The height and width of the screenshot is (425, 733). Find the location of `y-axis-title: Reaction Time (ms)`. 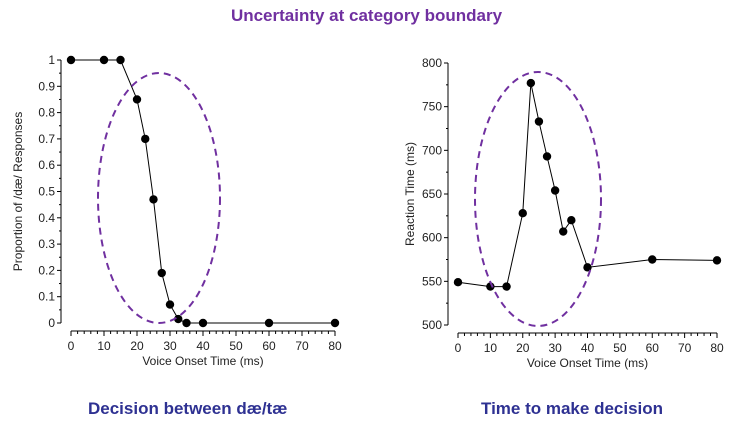

y-axis-title: Reaction Time (ms) is located at coordinates (410, 194).